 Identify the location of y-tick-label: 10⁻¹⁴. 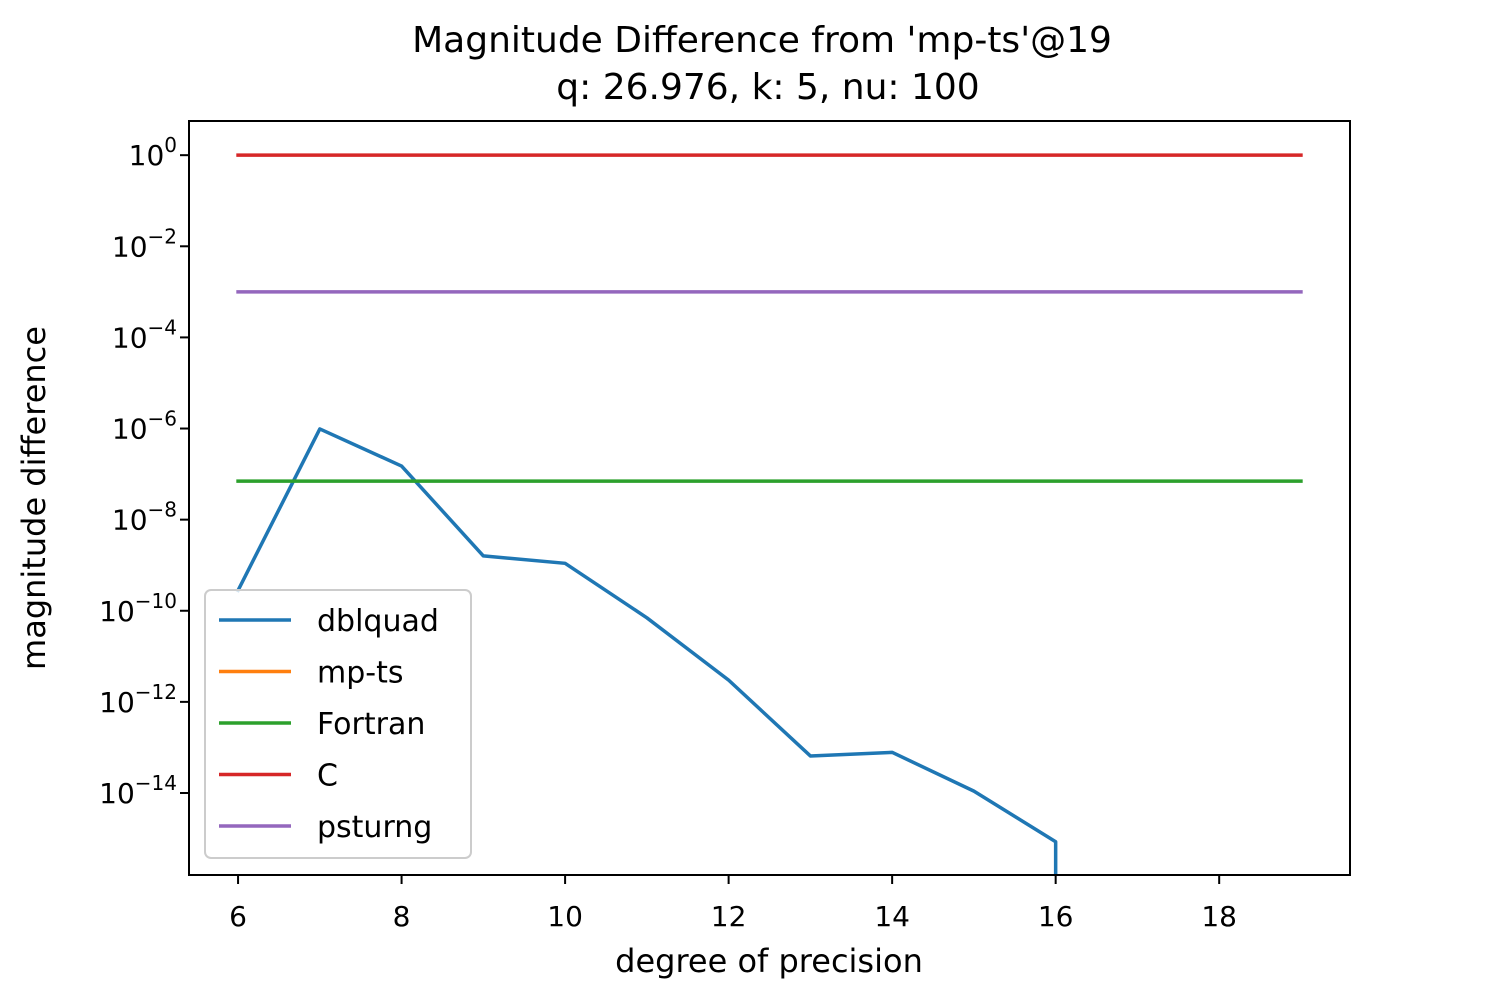
(138, 790).